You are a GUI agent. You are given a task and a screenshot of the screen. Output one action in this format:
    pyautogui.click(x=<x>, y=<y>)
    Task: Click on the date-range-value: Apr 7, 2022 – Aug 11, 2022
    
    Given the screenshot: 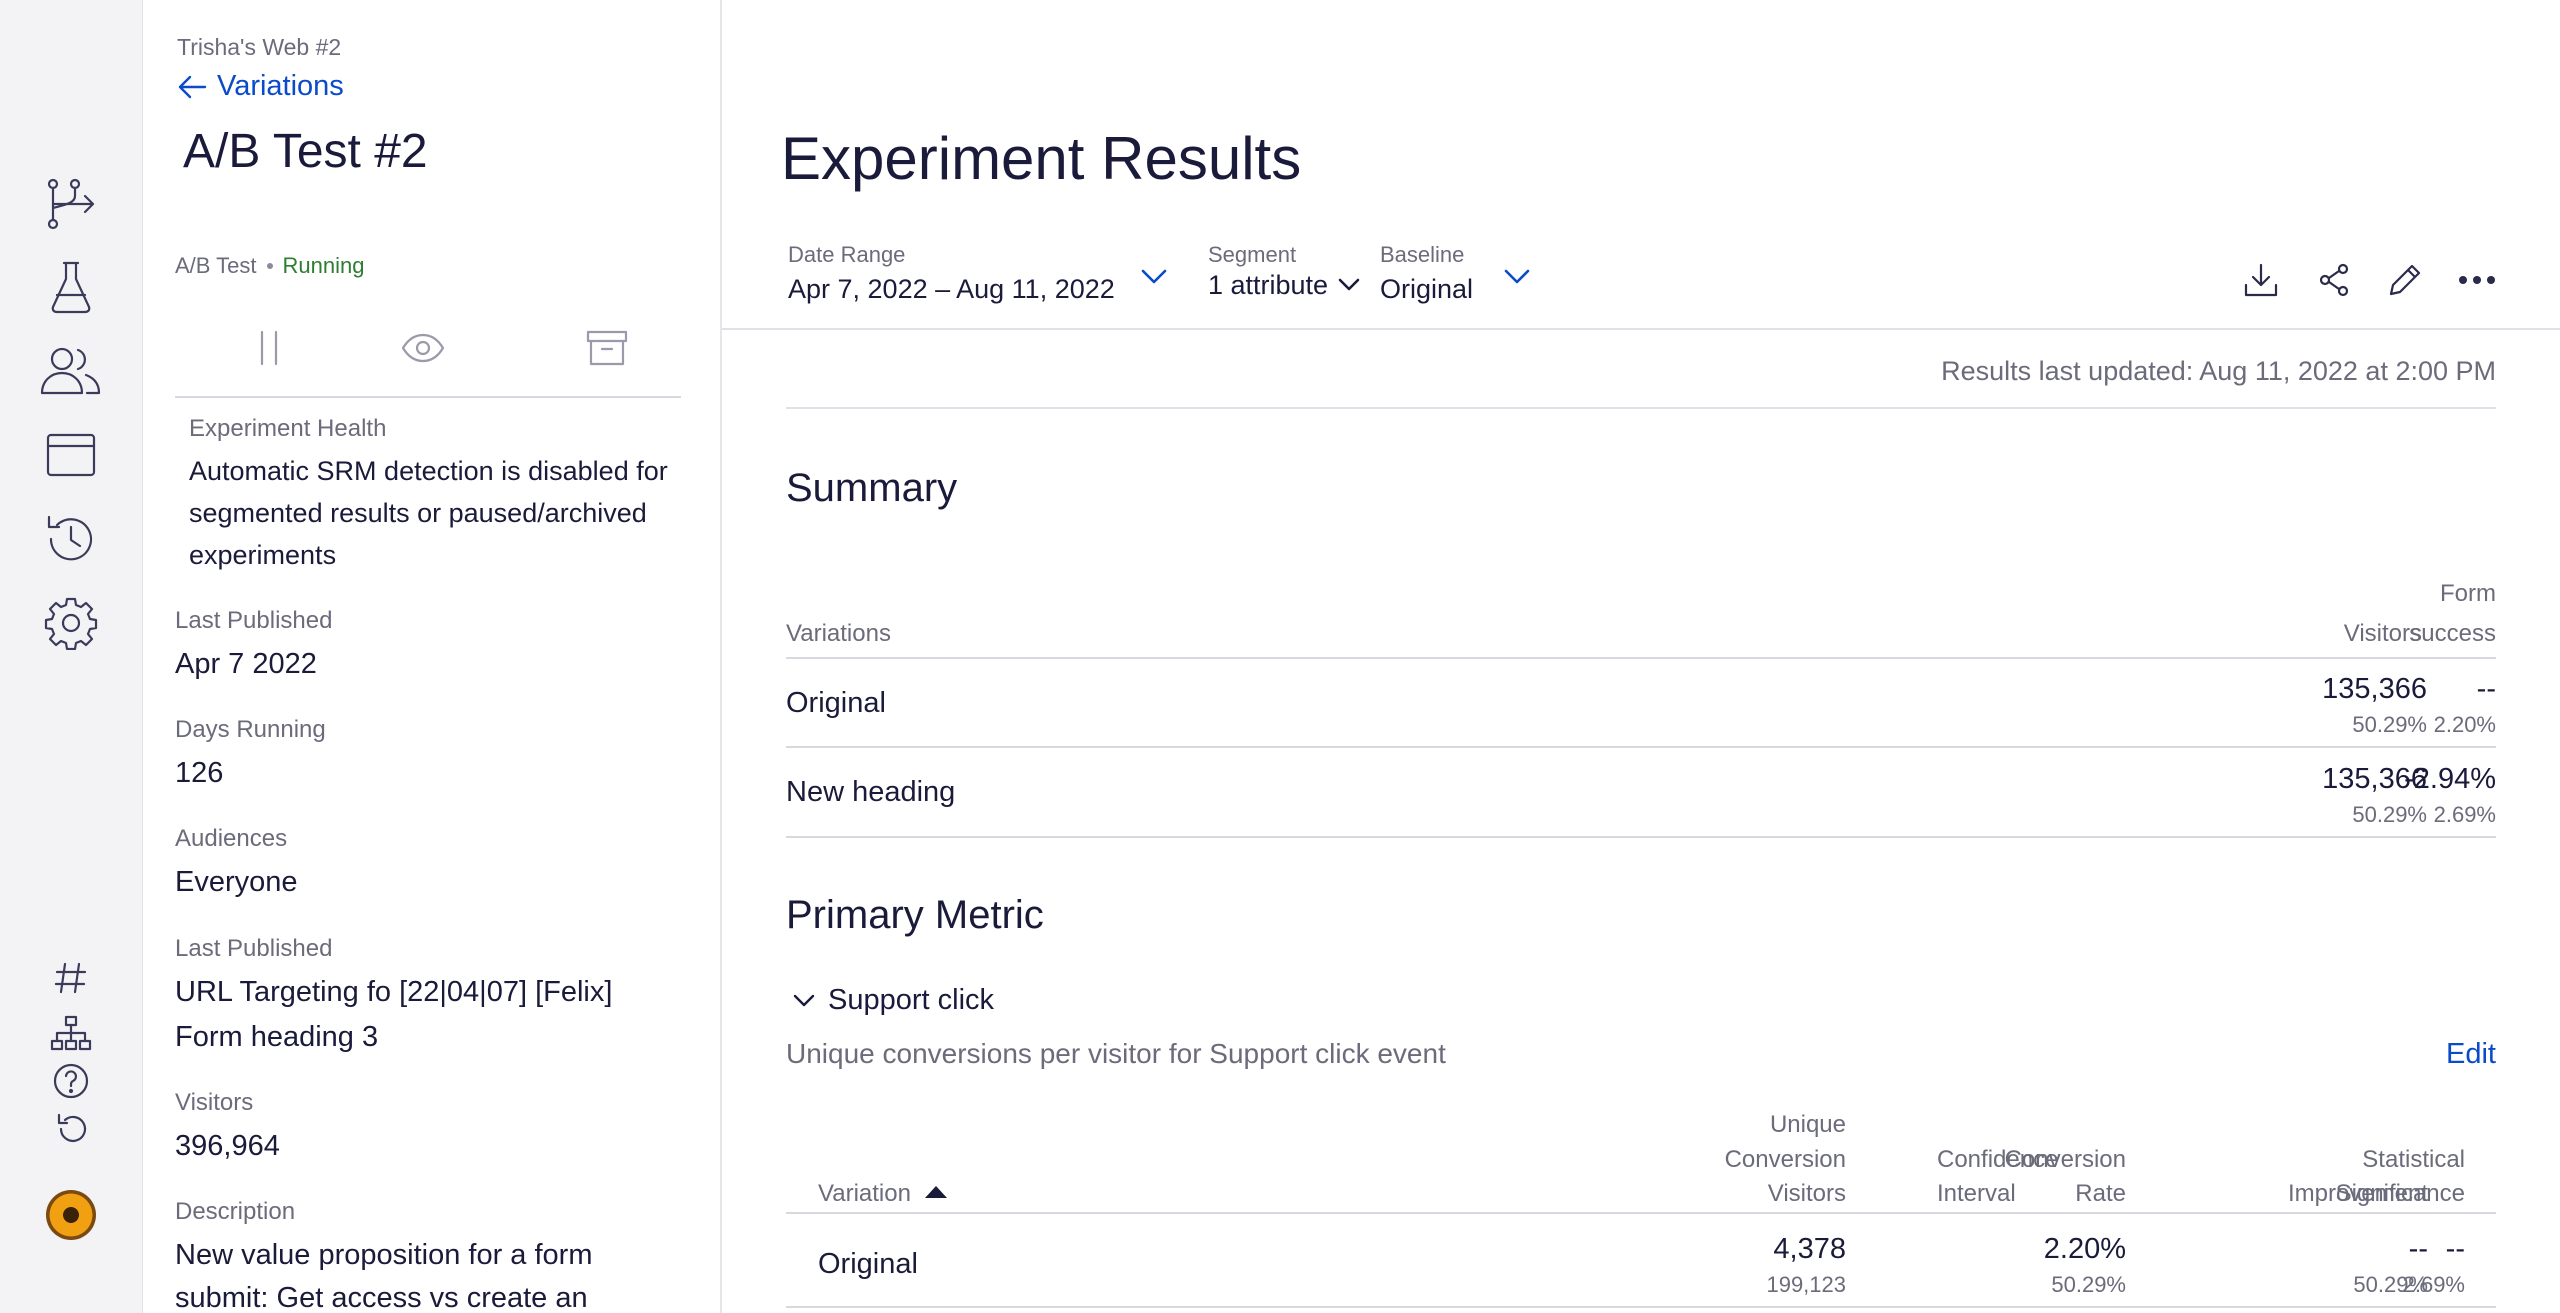 What is the action you would take?
    pyautogui.click(x=951, y=289)
    